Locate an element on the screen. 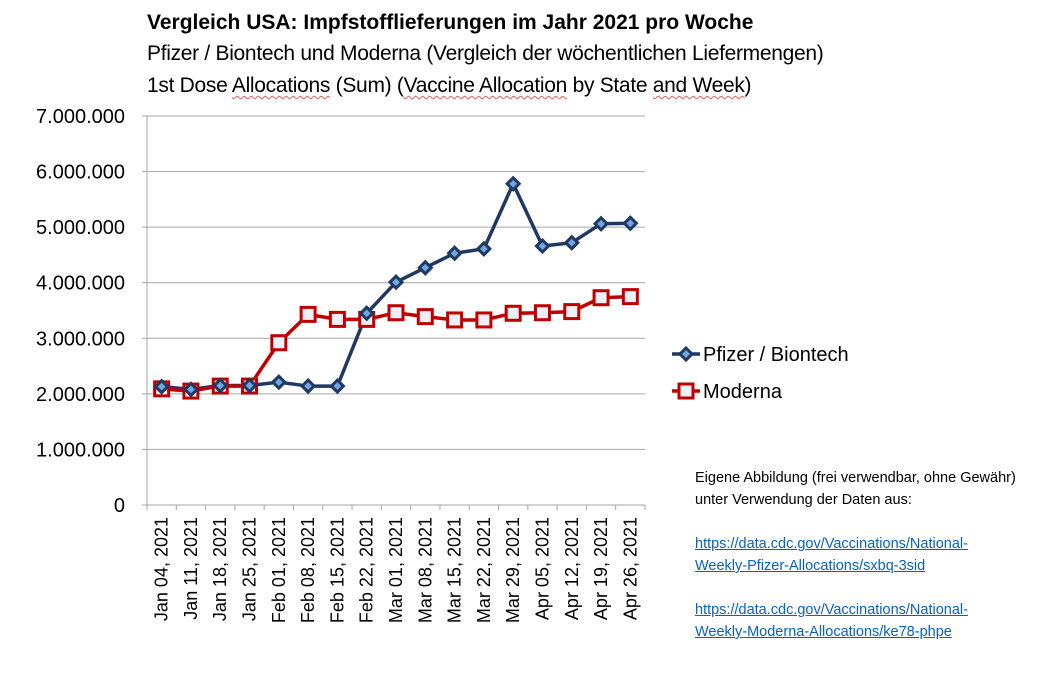 Image resolution: width=1039 pixels, height=675 pixels. x-tick-label: Mar 01, 2021 is located at coordinates (396, 570).